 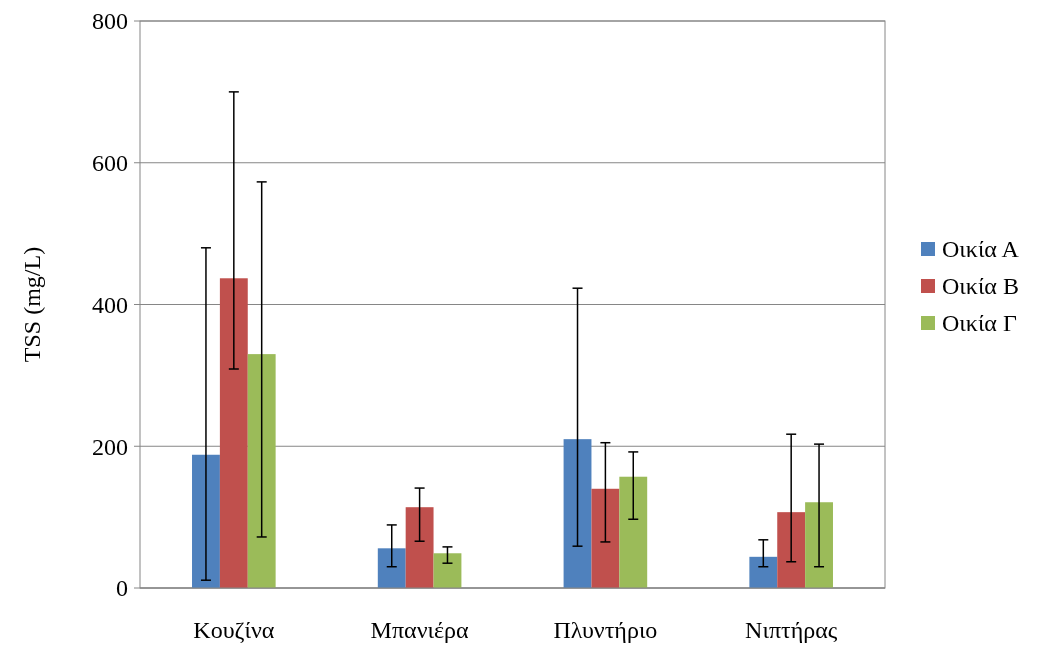 I want to click on x-tick-label: Κουζίνα, so click(x=234, y=630).